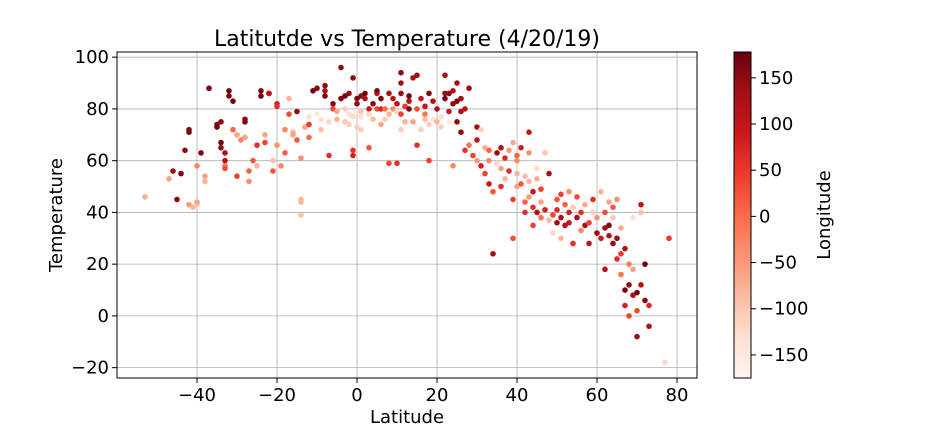  What do you see at coordinates (97, 212) in the screenshot?
I see `y-tick-label: 40` at bounding box center [97, 212].